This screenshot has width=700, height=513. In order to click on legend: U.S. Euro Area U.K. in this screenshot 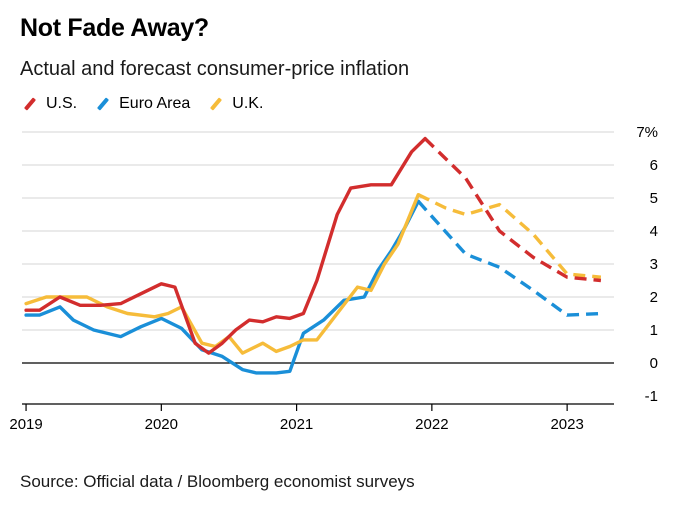, I will do `click(149, 104)`.